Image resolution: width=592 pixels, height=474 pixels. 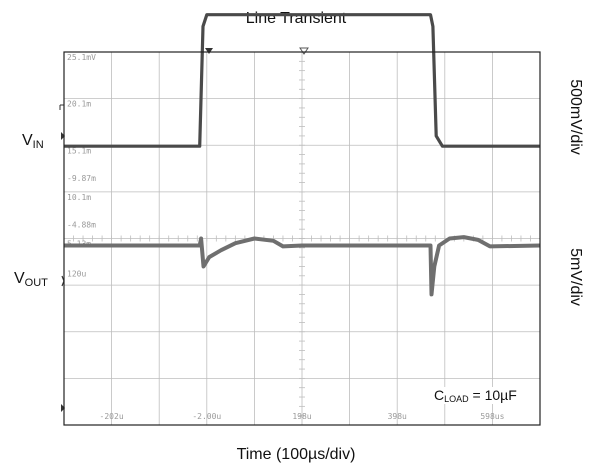 I want to click on ch1-tick-label: 25.1mV, so click(x=81, y=57).